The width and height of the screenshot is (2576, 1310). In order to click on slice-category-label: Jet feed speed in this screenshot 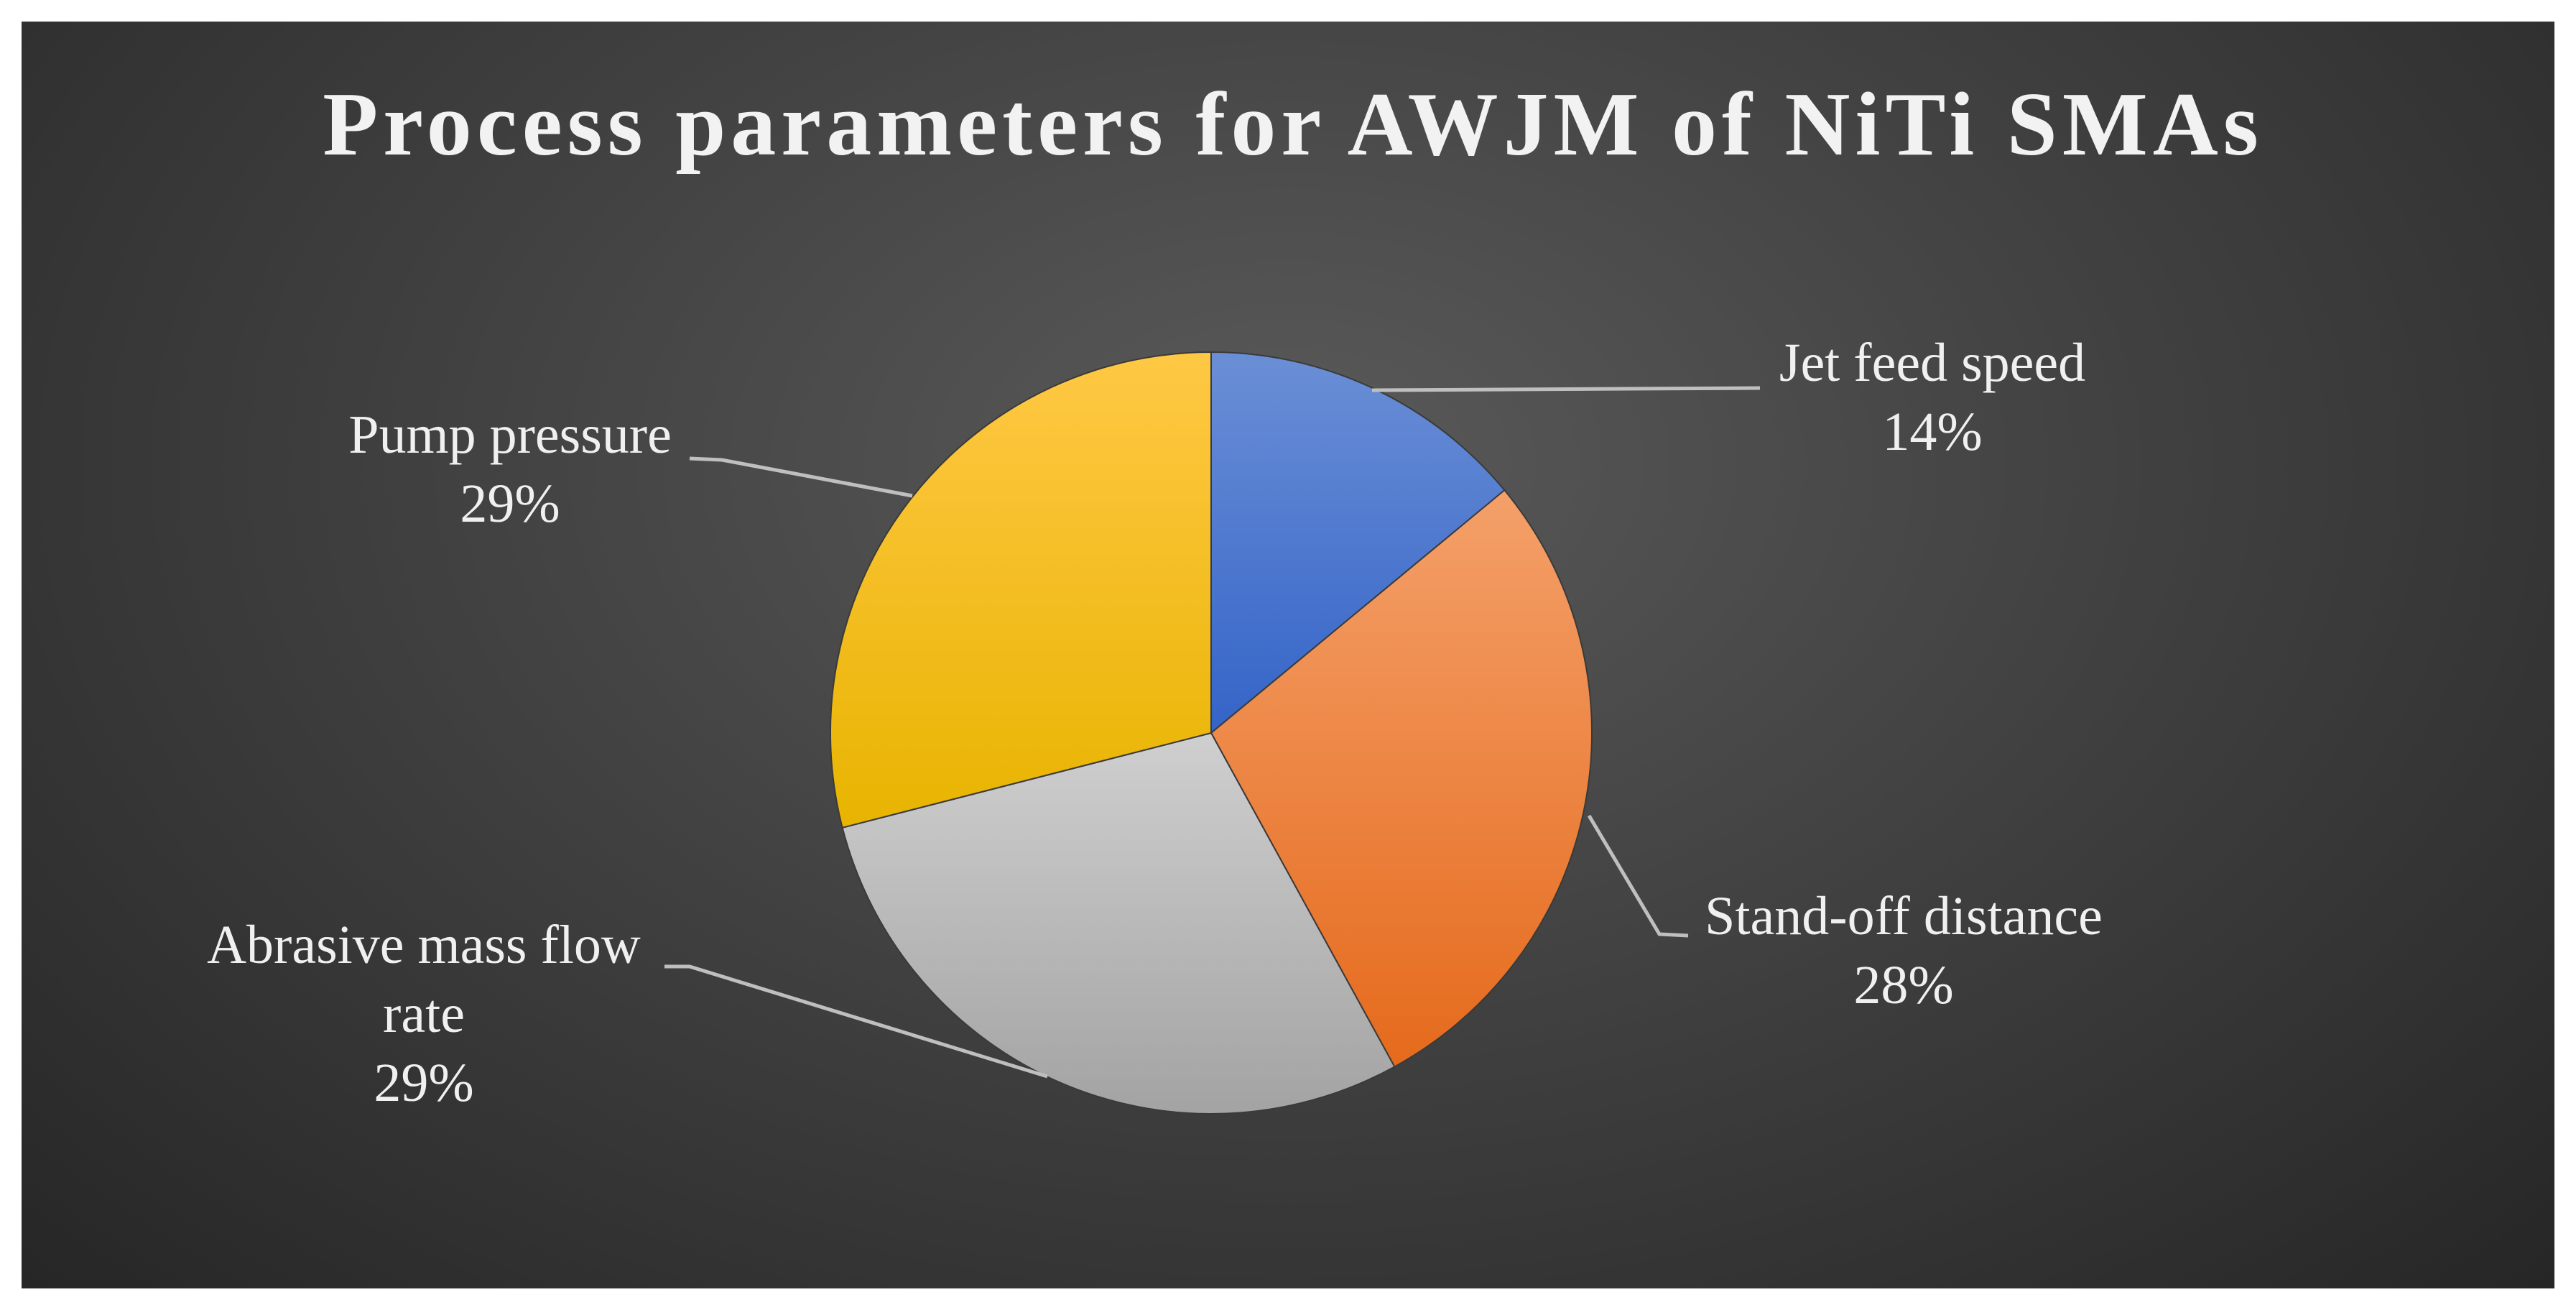, I will do `click(1932, 363)`.